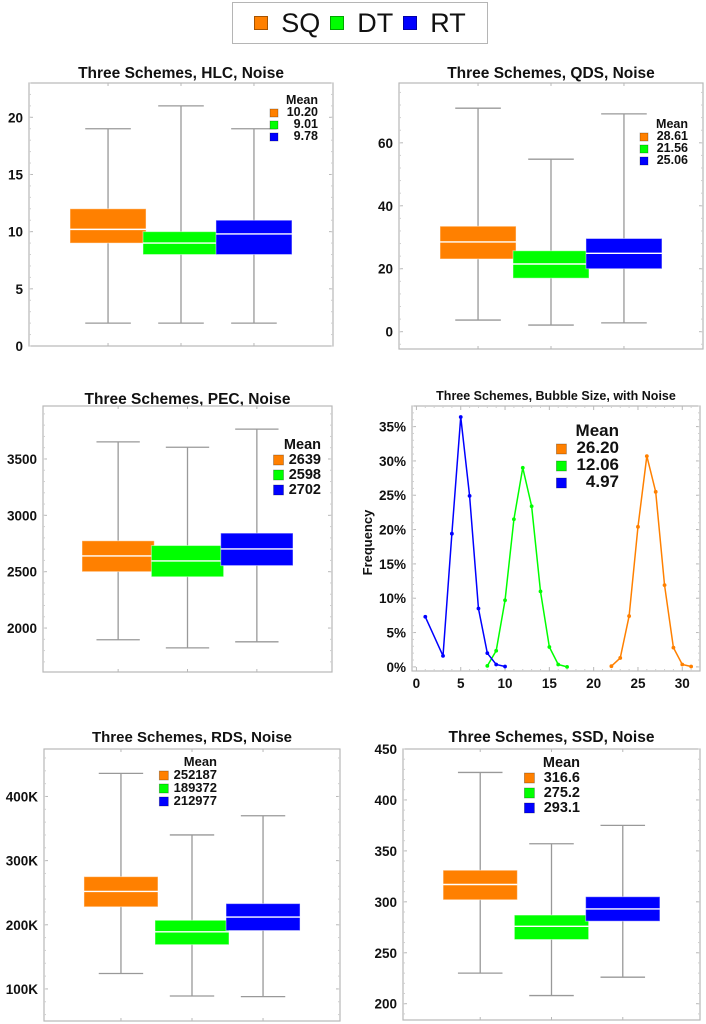 The height and width of the screenshot is (1024, 706). I want to click on mean-legend-value-sq: 316.6, so click(562, 778).